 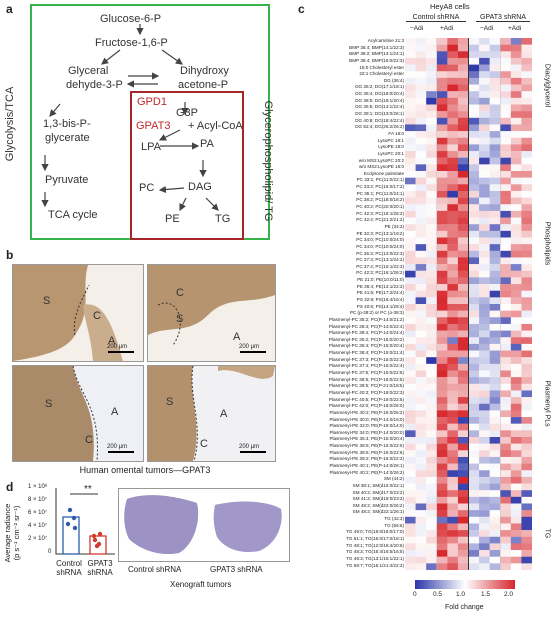 What do you see at coordinates (465, 584) in the screenshot?
I see `colorbar` at bounding box center [465, 584].